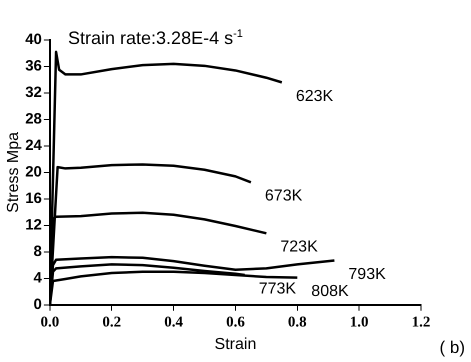 The width and height of the screenshot is (471, 362). What do you see at coordinates (34, 145) in the screenshot?
I see `y-tick-label: 24` at bounding box center [34, 145].